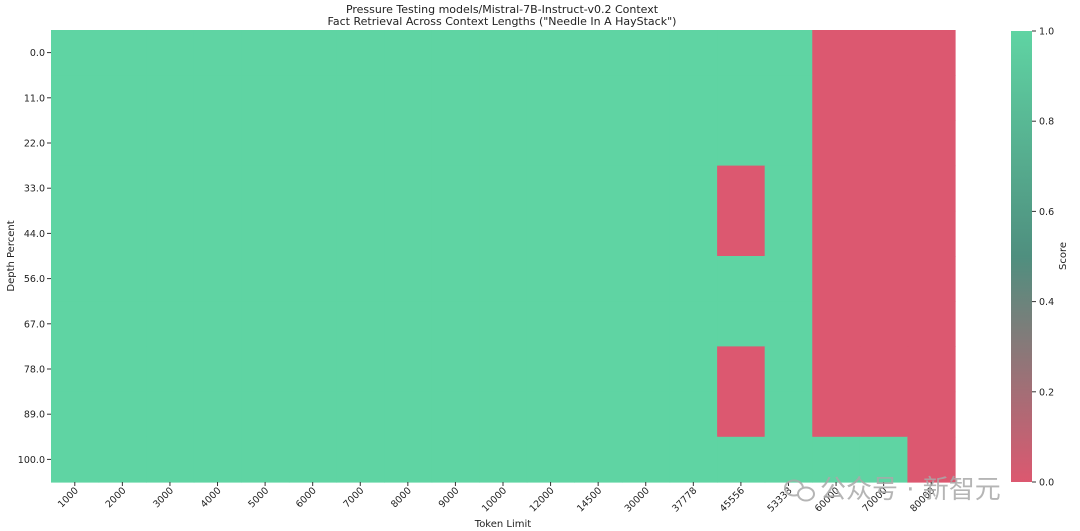 Image resolution: width=1080 pixels, height=531 pixels. I want to click on x-tick-label: 2000, so click(116, 497).